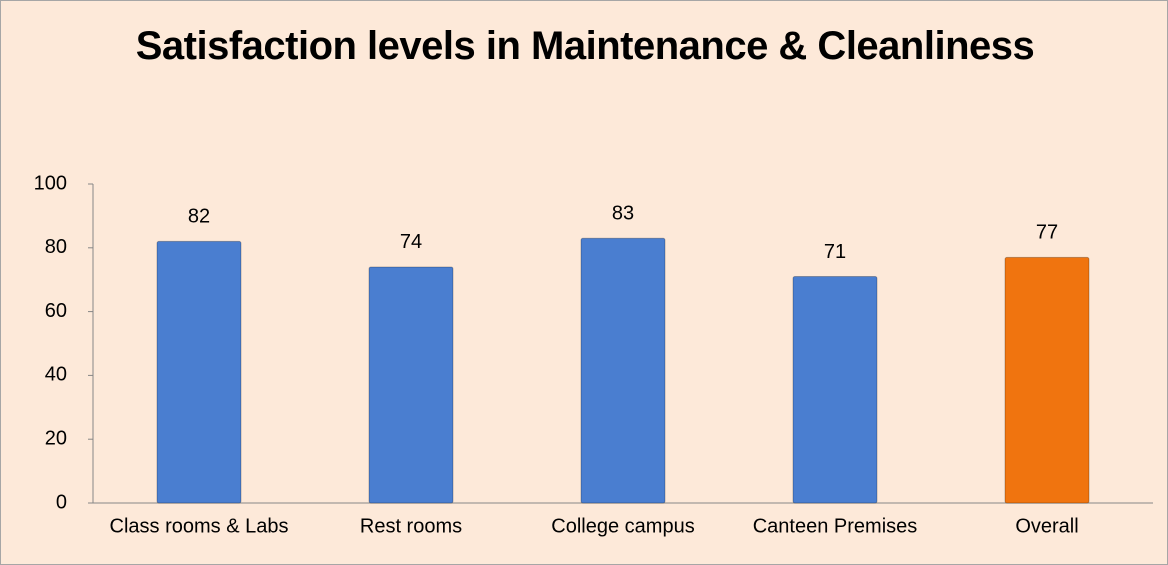 This screenshot has width=1168, height=565. Describe the element at coordinates (199, 217) in the screenshot. I see `data-label: 82` at that location.